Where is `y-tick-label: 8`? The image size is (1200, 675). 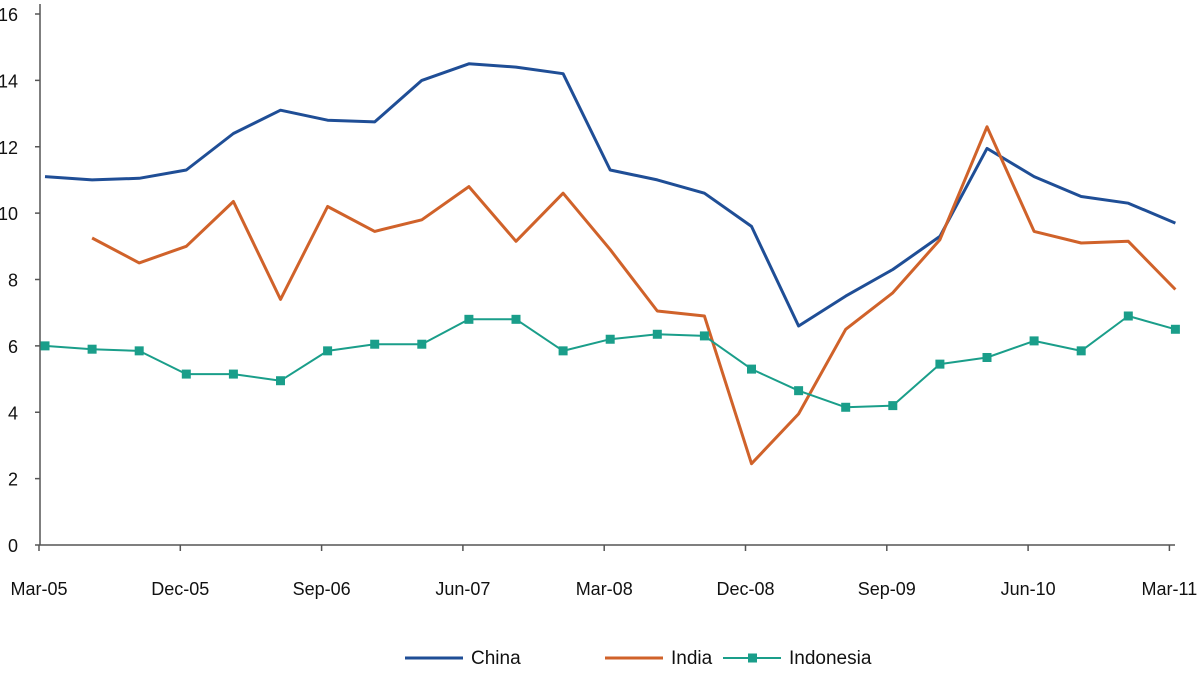 y-tick-label: 8 is located at coordinates (13, 281).